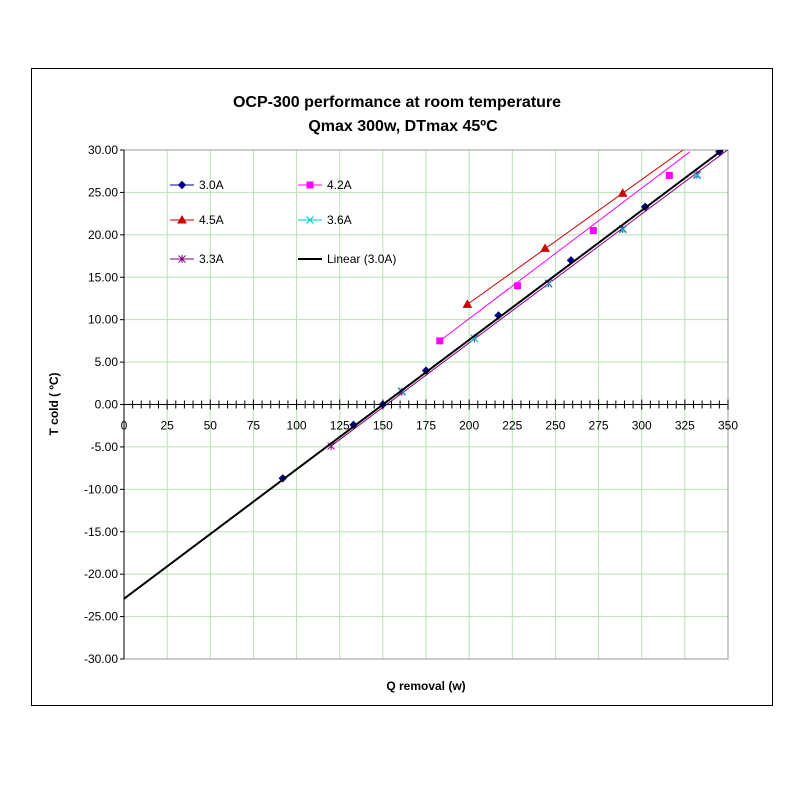 The image size is (800, 800). What do you see at coordinates (728, 426) in the screenshot?
I see `x-tick-label: 350` at bounding box center [728, 426].